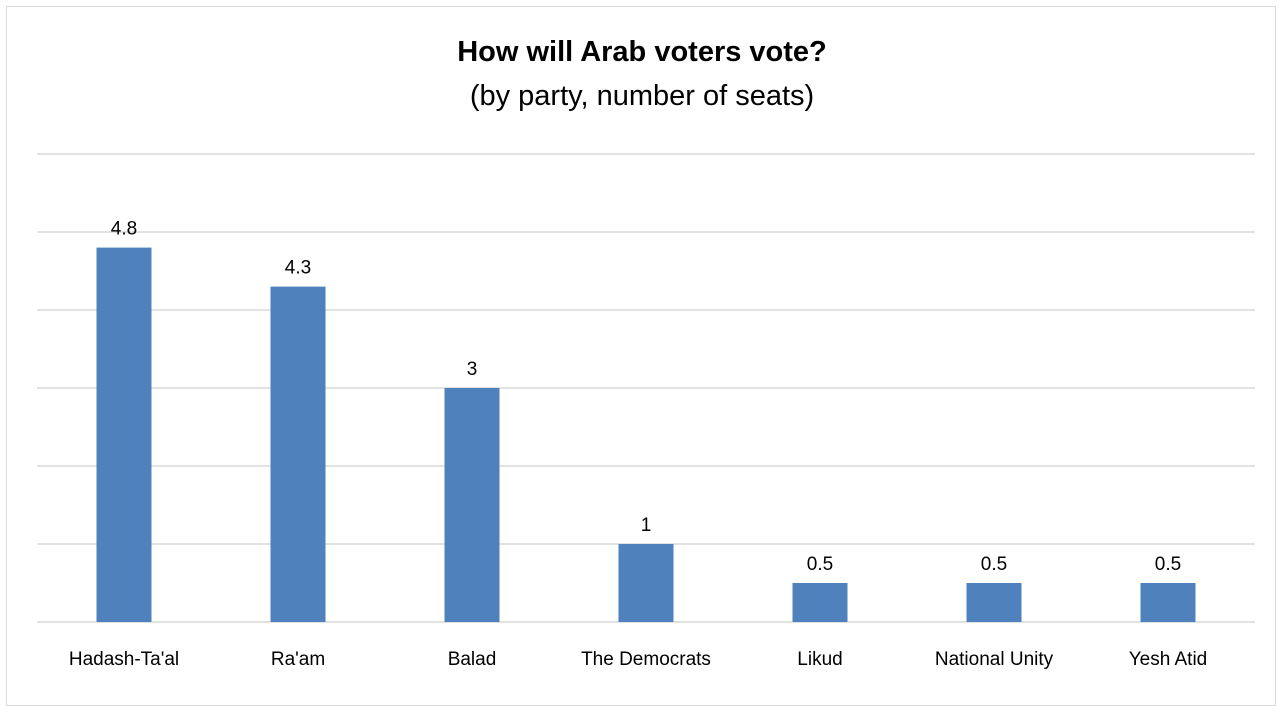 The image size is (1284, 706). I want to click on chart-title: How will Arab voters vote?, so click(642, 52).